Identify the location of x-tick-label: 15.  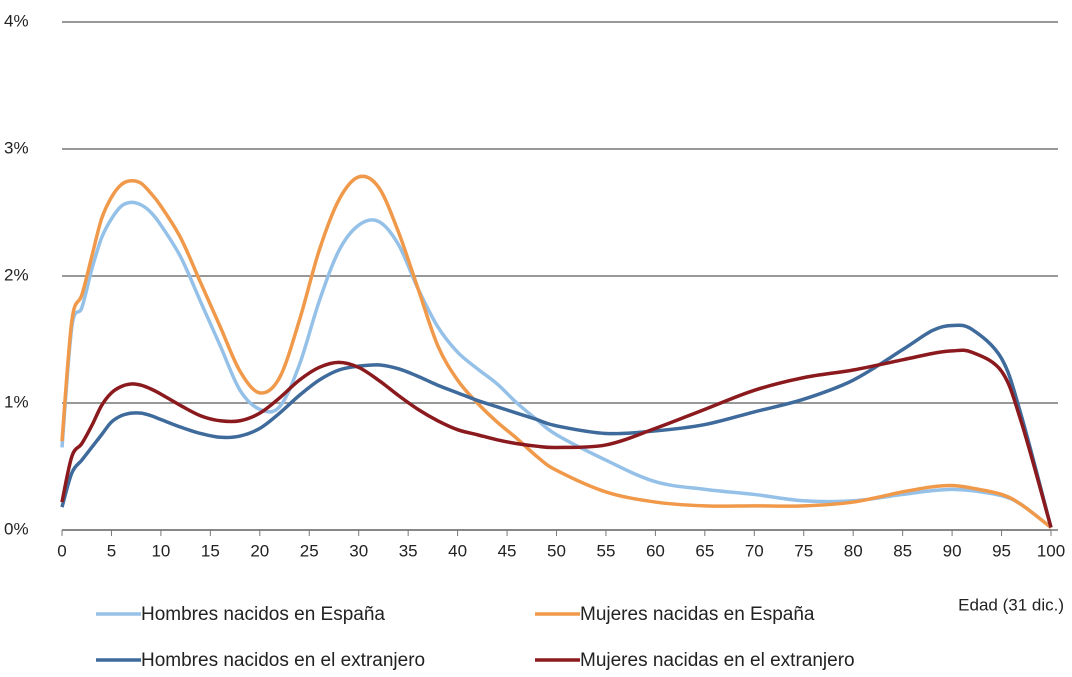
(210, 550).